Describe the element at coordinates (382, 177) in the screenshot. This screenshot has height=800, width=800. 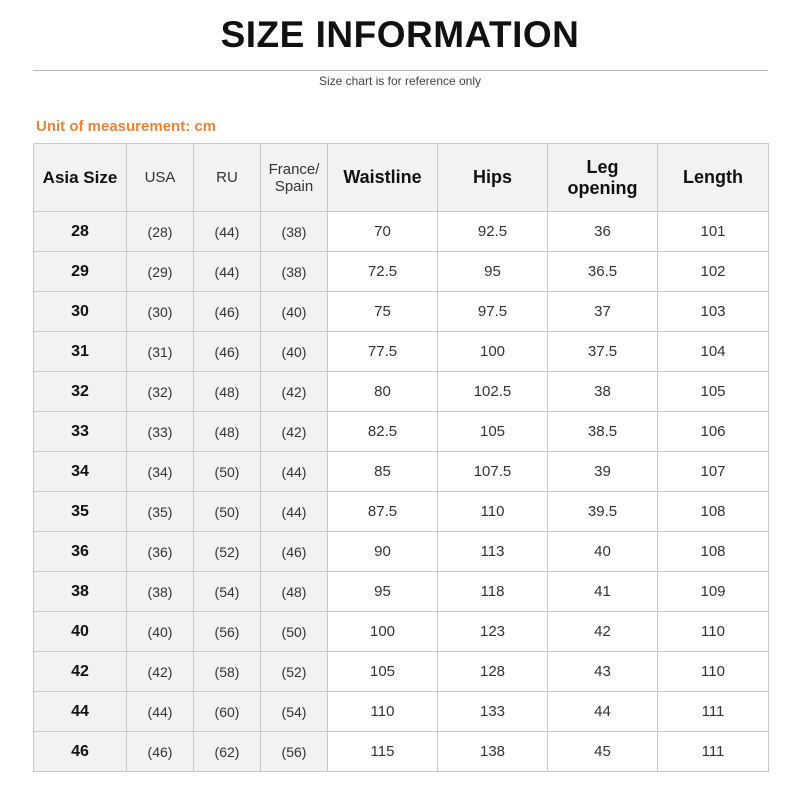
I see `column-header-waistline: Waistline` at that location.